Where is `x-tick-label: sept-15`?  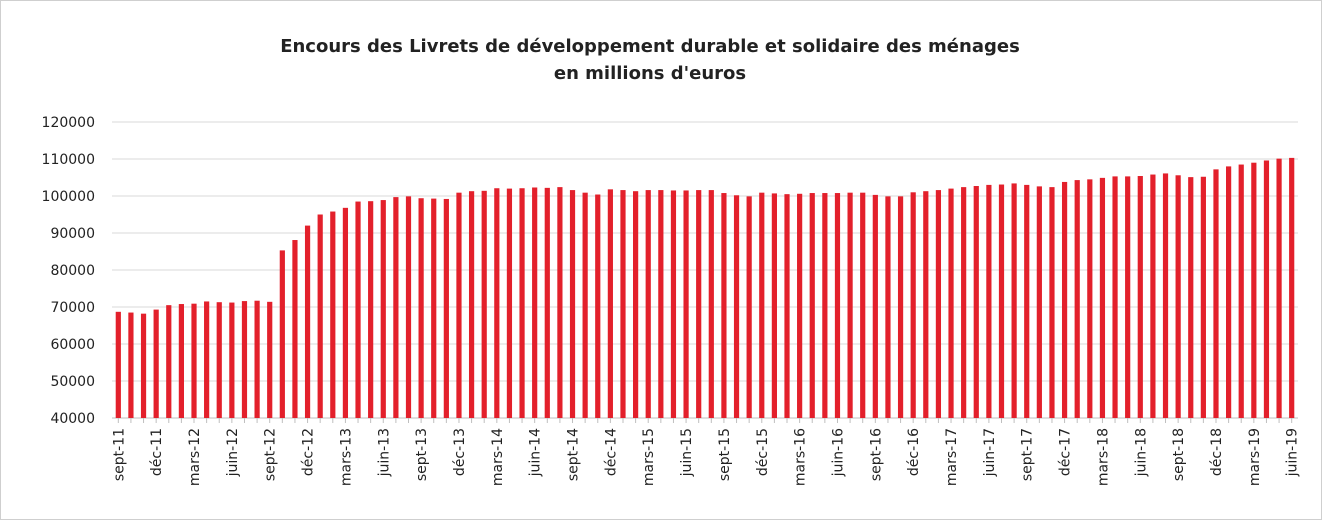 x-tick-label: sept-15 is located at coordinates (725, 454).